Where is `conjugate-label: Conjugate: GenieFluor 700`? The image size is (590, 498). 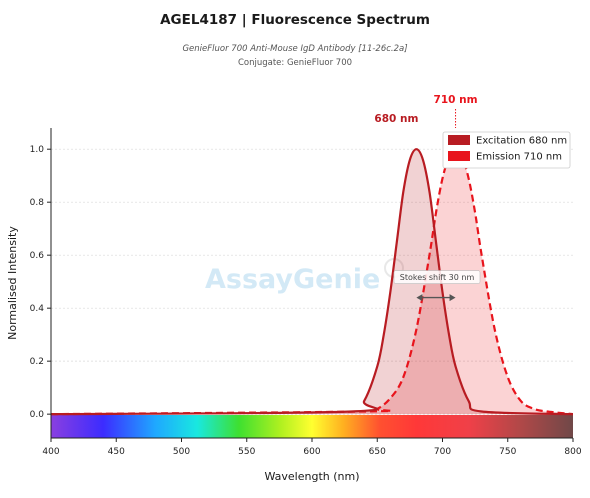
conjugate-label: Conjugate: GenieFluor 700 is located at coordinates (295, 63).